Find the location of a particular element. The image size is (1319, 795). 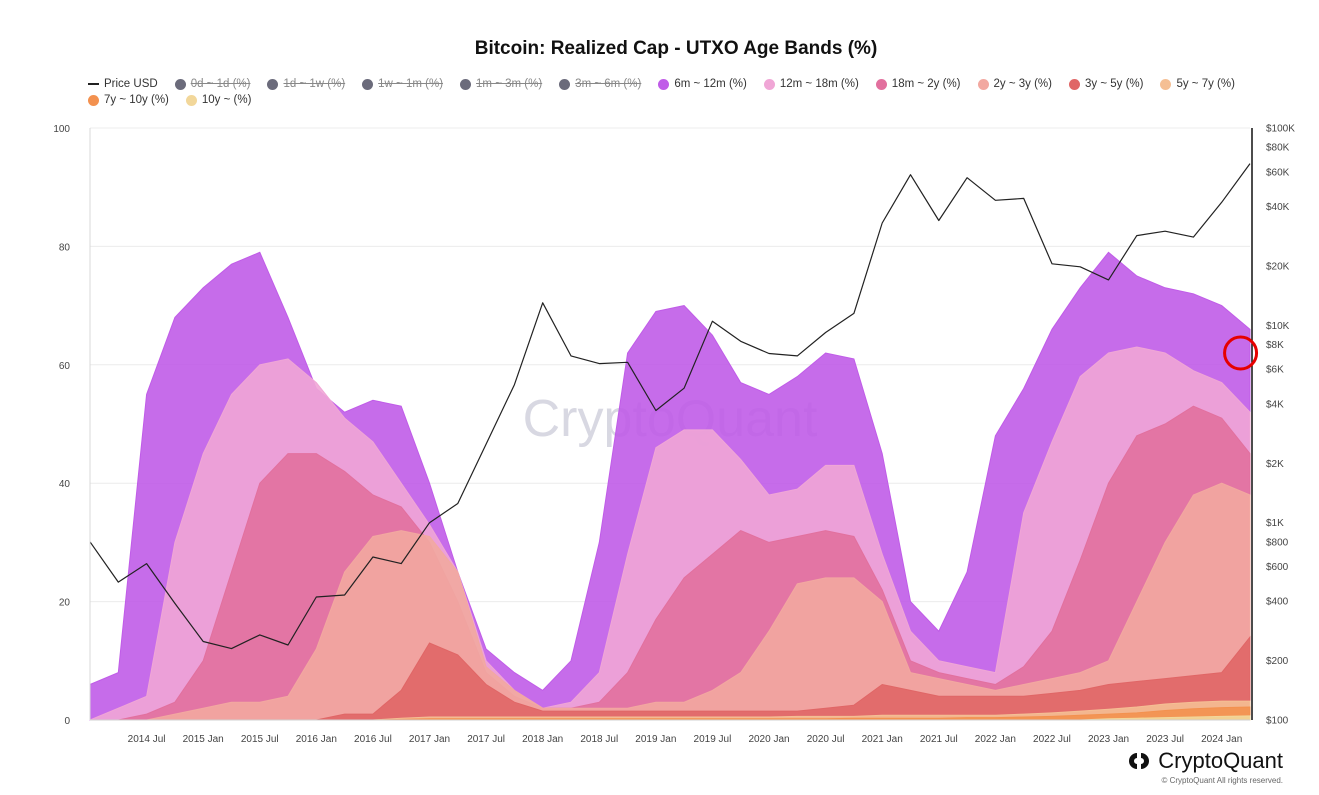

x-tick-label: 2016 Jul is located at coordinates (373, 739).